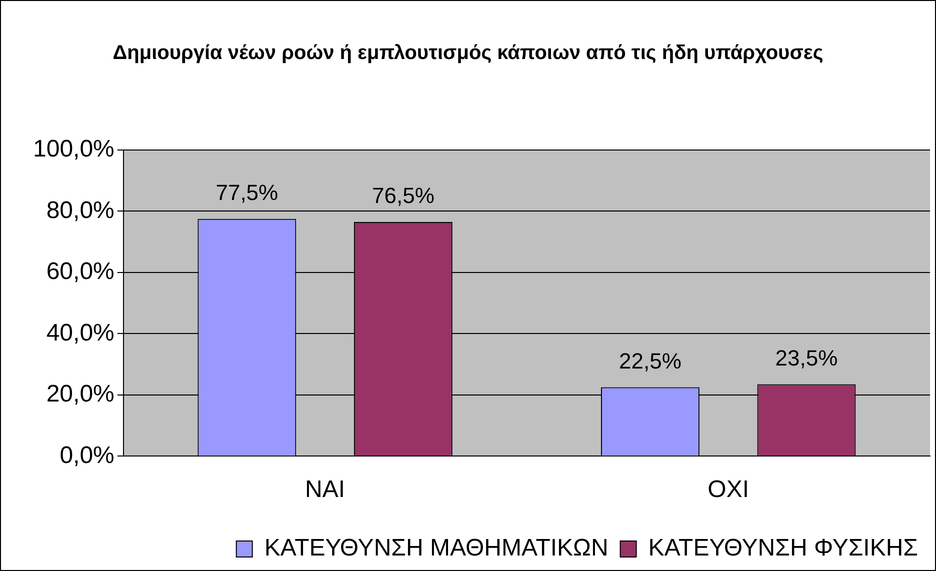 The image size is (936, 571). What do you see at coordinates (468, 53) in the screenshot?
I see `chart-title: Δημιουργία νέων ροών ή εμπλουτισμός κάποιων από τις ήδη υπάρχουσες` at bounding box center [468, 53].